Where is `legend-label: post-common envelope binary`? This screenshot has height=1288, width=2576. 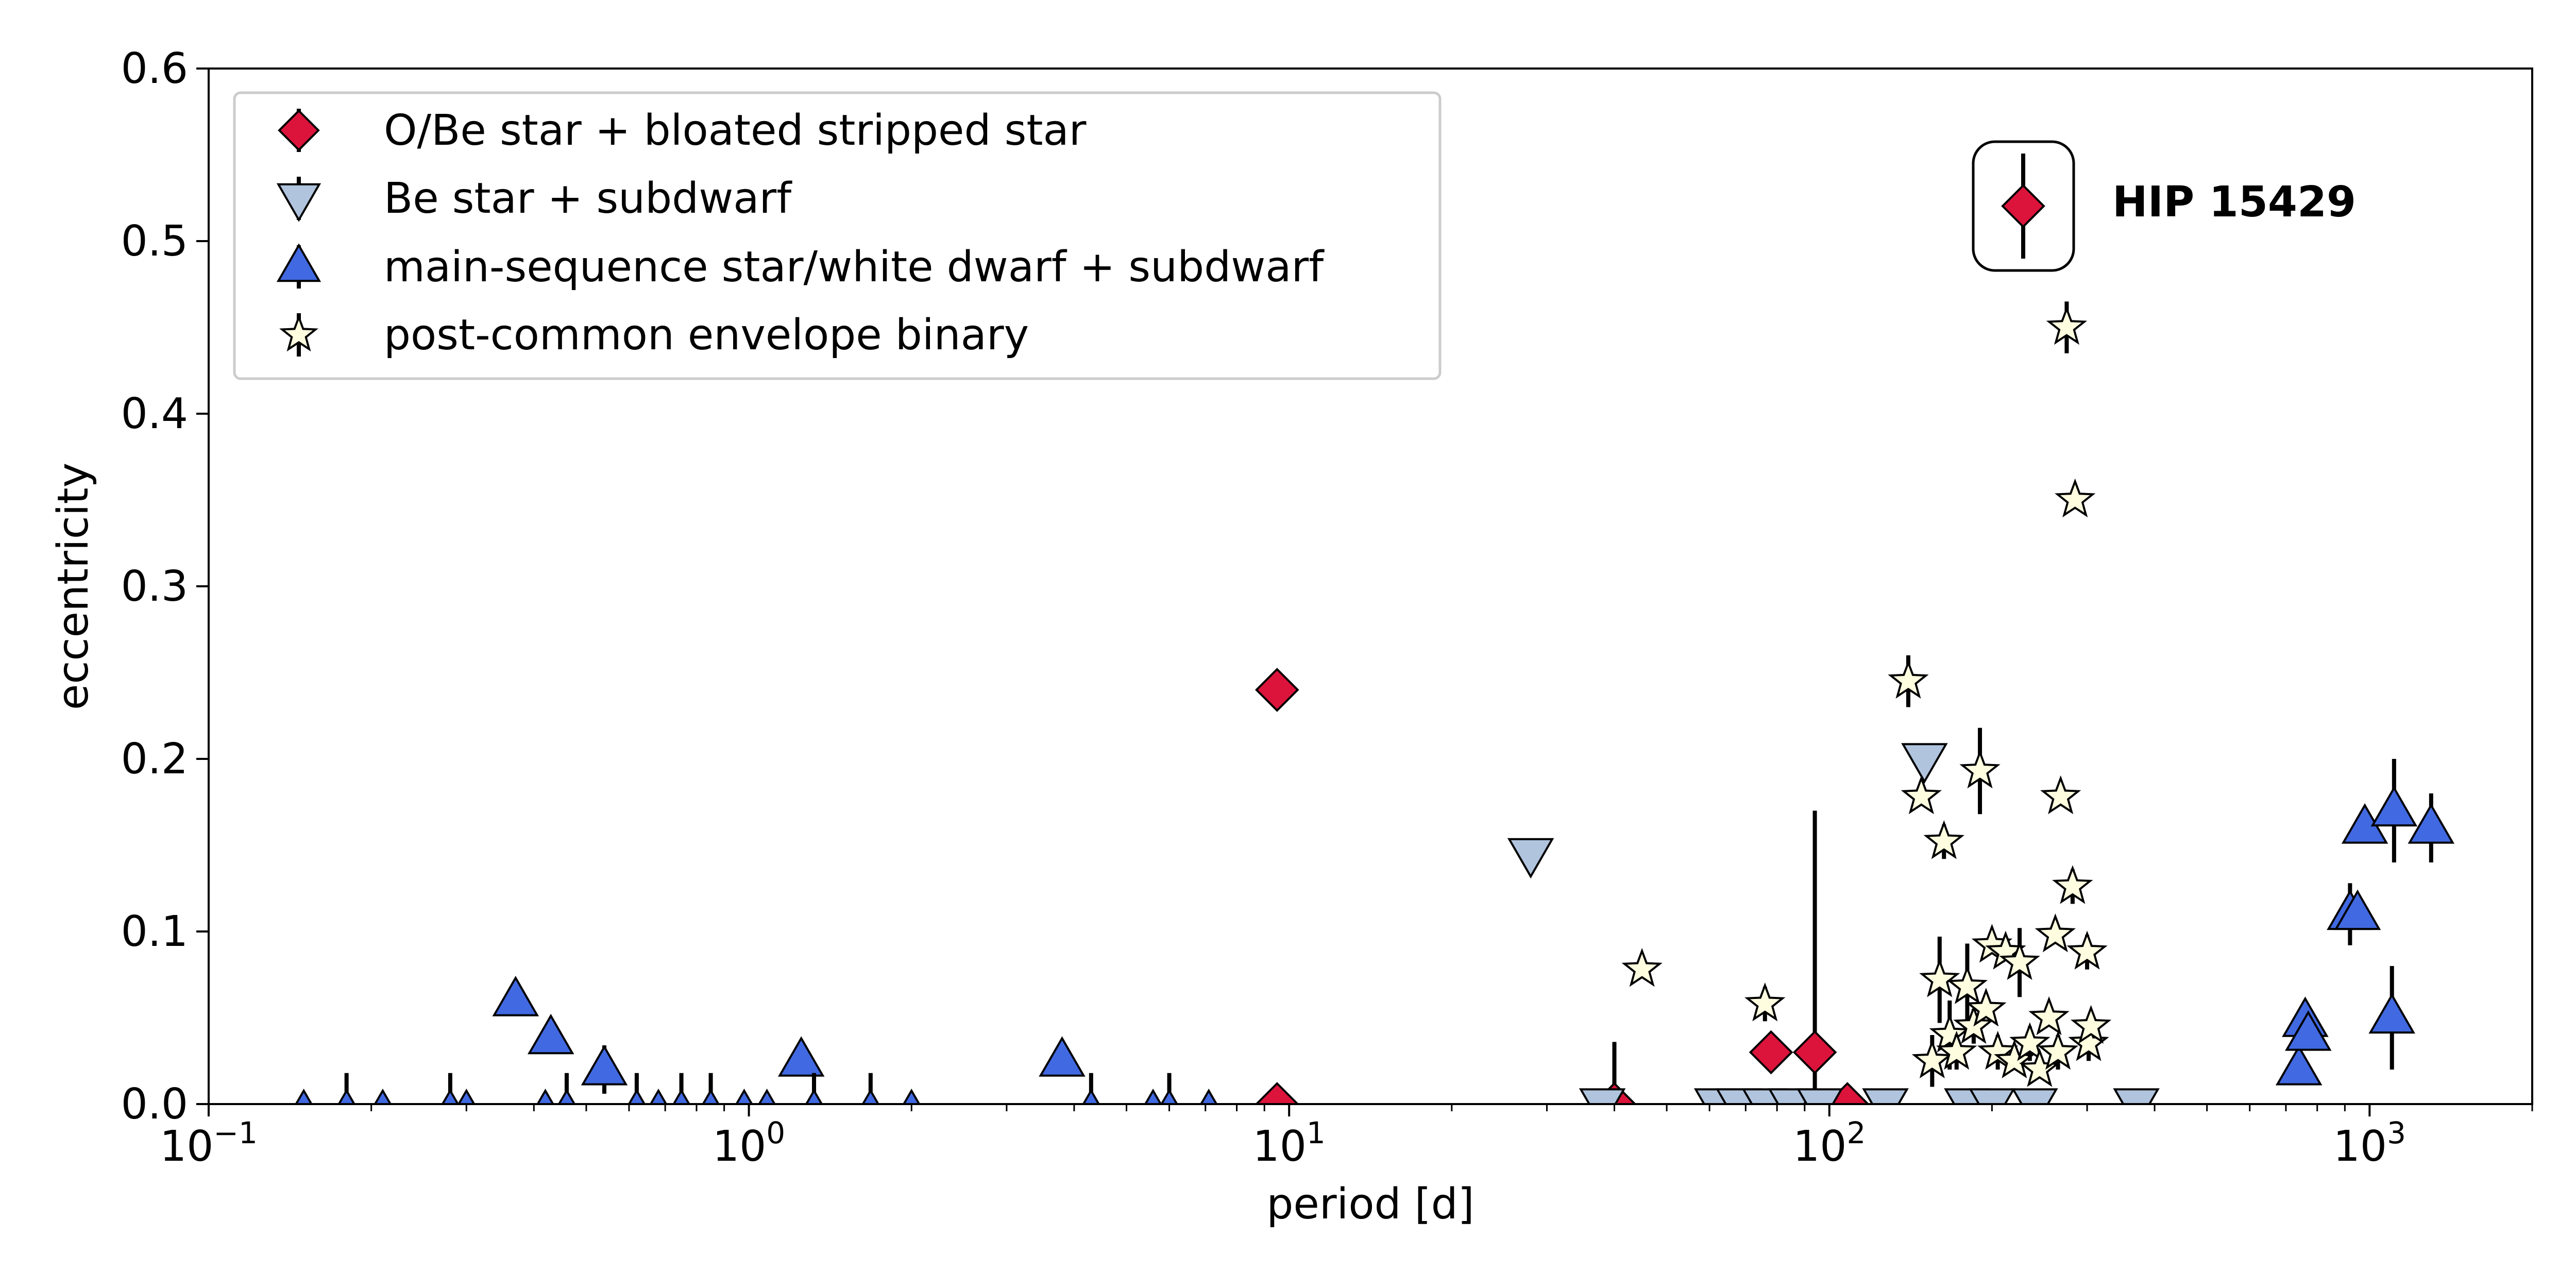 legend-label: post-common envelope binary is located at coordinates (706, 335).